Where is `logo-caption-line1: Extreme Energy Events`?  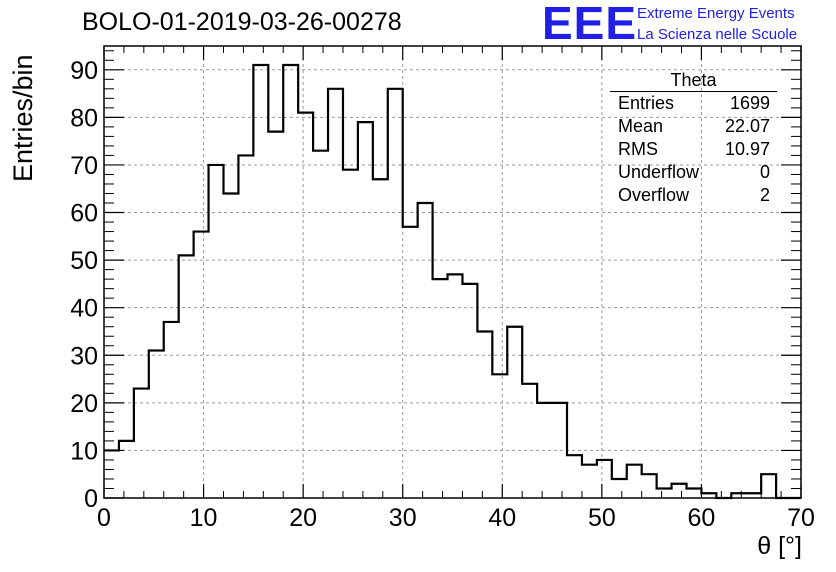 logo-caption-line1: Extreme Energy Events is located at coordinates (716, 13).